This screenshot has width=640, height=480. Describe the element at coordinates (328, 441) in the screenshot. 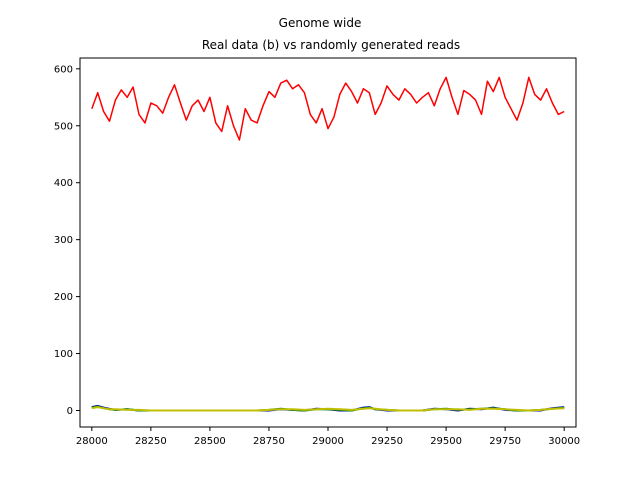

I see `x-tick-label: 29000` at that location.